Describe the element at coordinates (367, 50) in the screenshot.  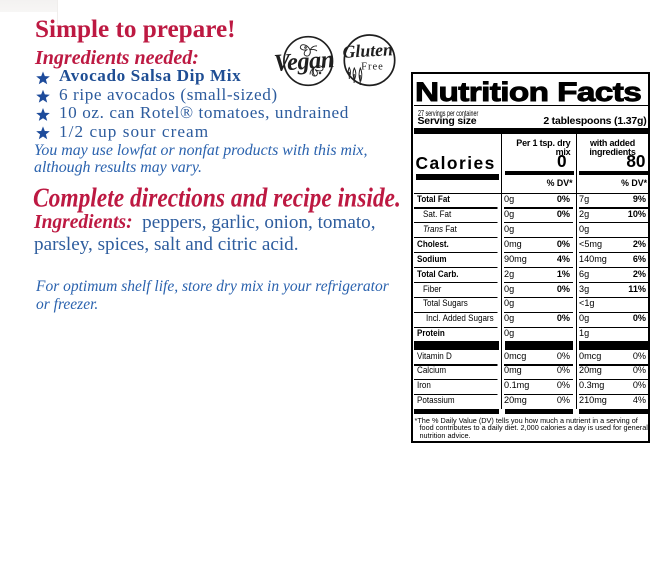
I see `svg-text: Gluten` at that location.